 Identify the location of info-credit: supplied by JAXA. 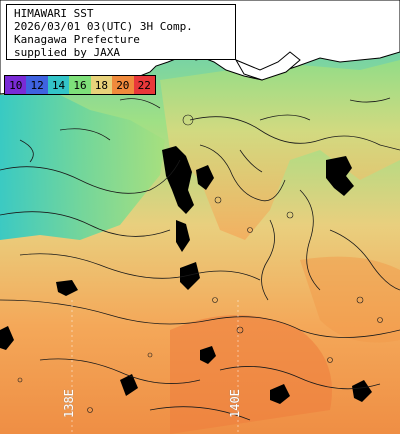
(67, 52).